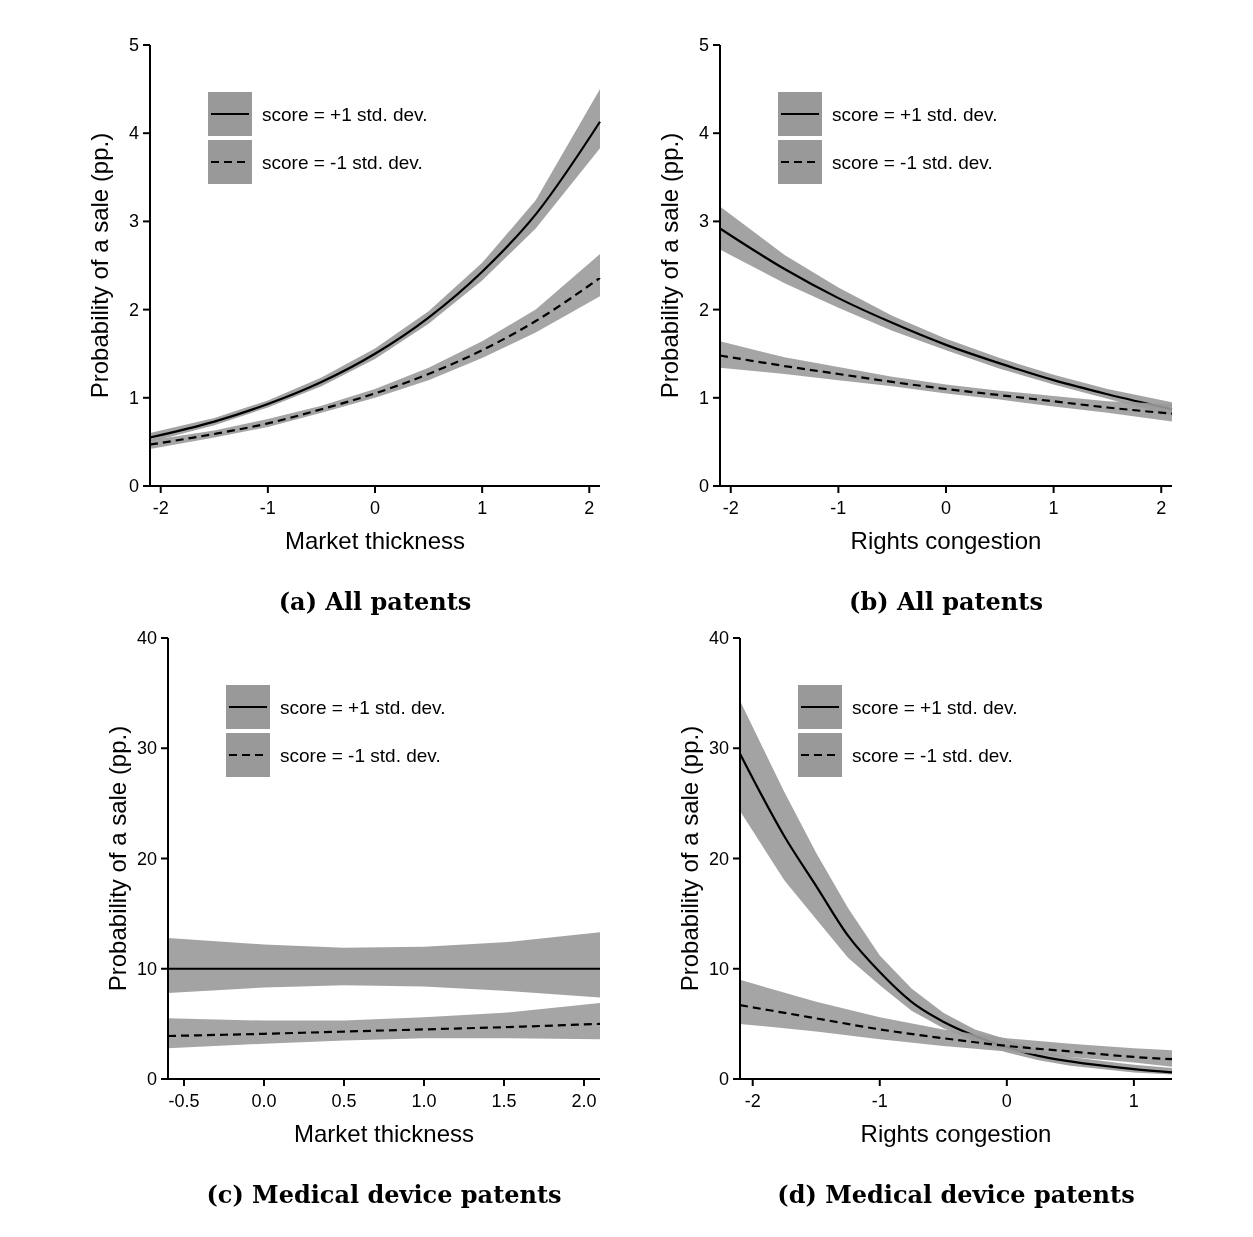  I want to click on x-tick-label: -0.5, so click(184, 1101).